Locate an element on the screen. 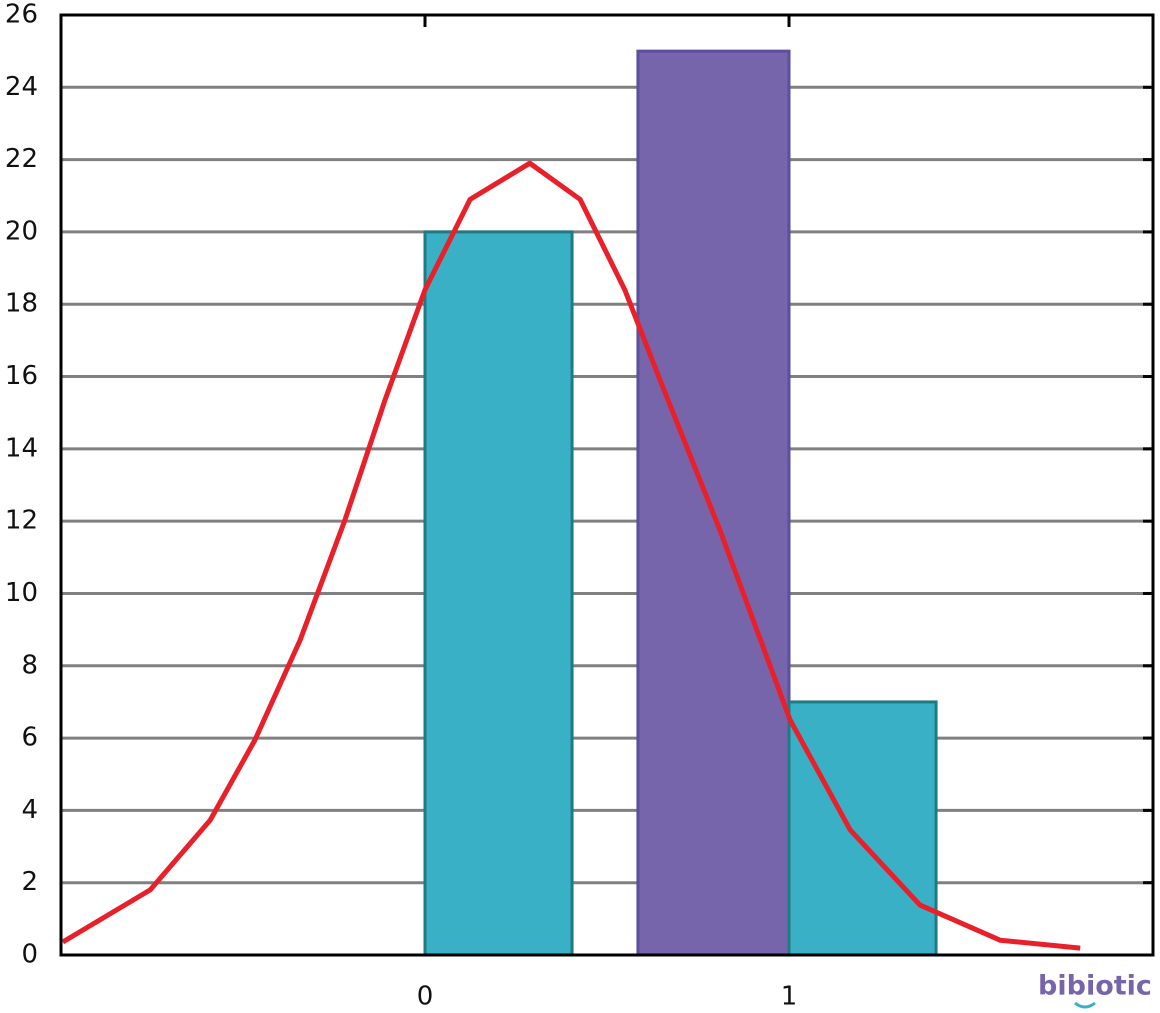 Image resolution: width=1160 pixels, height=1013 pixels. watermark: bibiotic is located at coordinates (1095, 986).